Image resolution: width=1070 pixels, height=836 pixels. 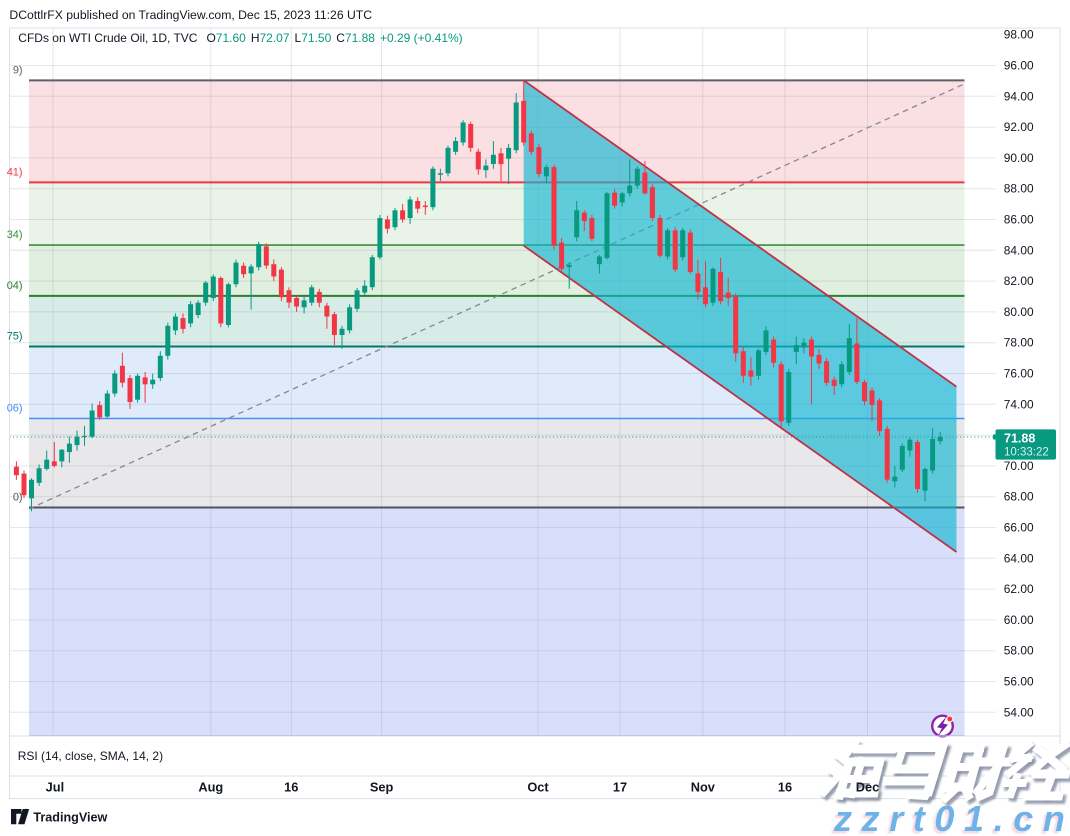 What do you see at coordinates (55, 787) in the screenshot?
I see `svg-text: Jul` at bounding box center [55, 787].